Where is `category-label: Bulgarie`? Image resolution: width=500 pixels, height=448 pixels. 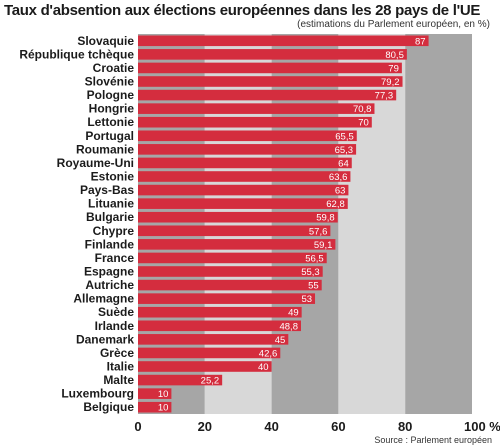 category-label: Bulgarie is located at coordinates (110, 217).